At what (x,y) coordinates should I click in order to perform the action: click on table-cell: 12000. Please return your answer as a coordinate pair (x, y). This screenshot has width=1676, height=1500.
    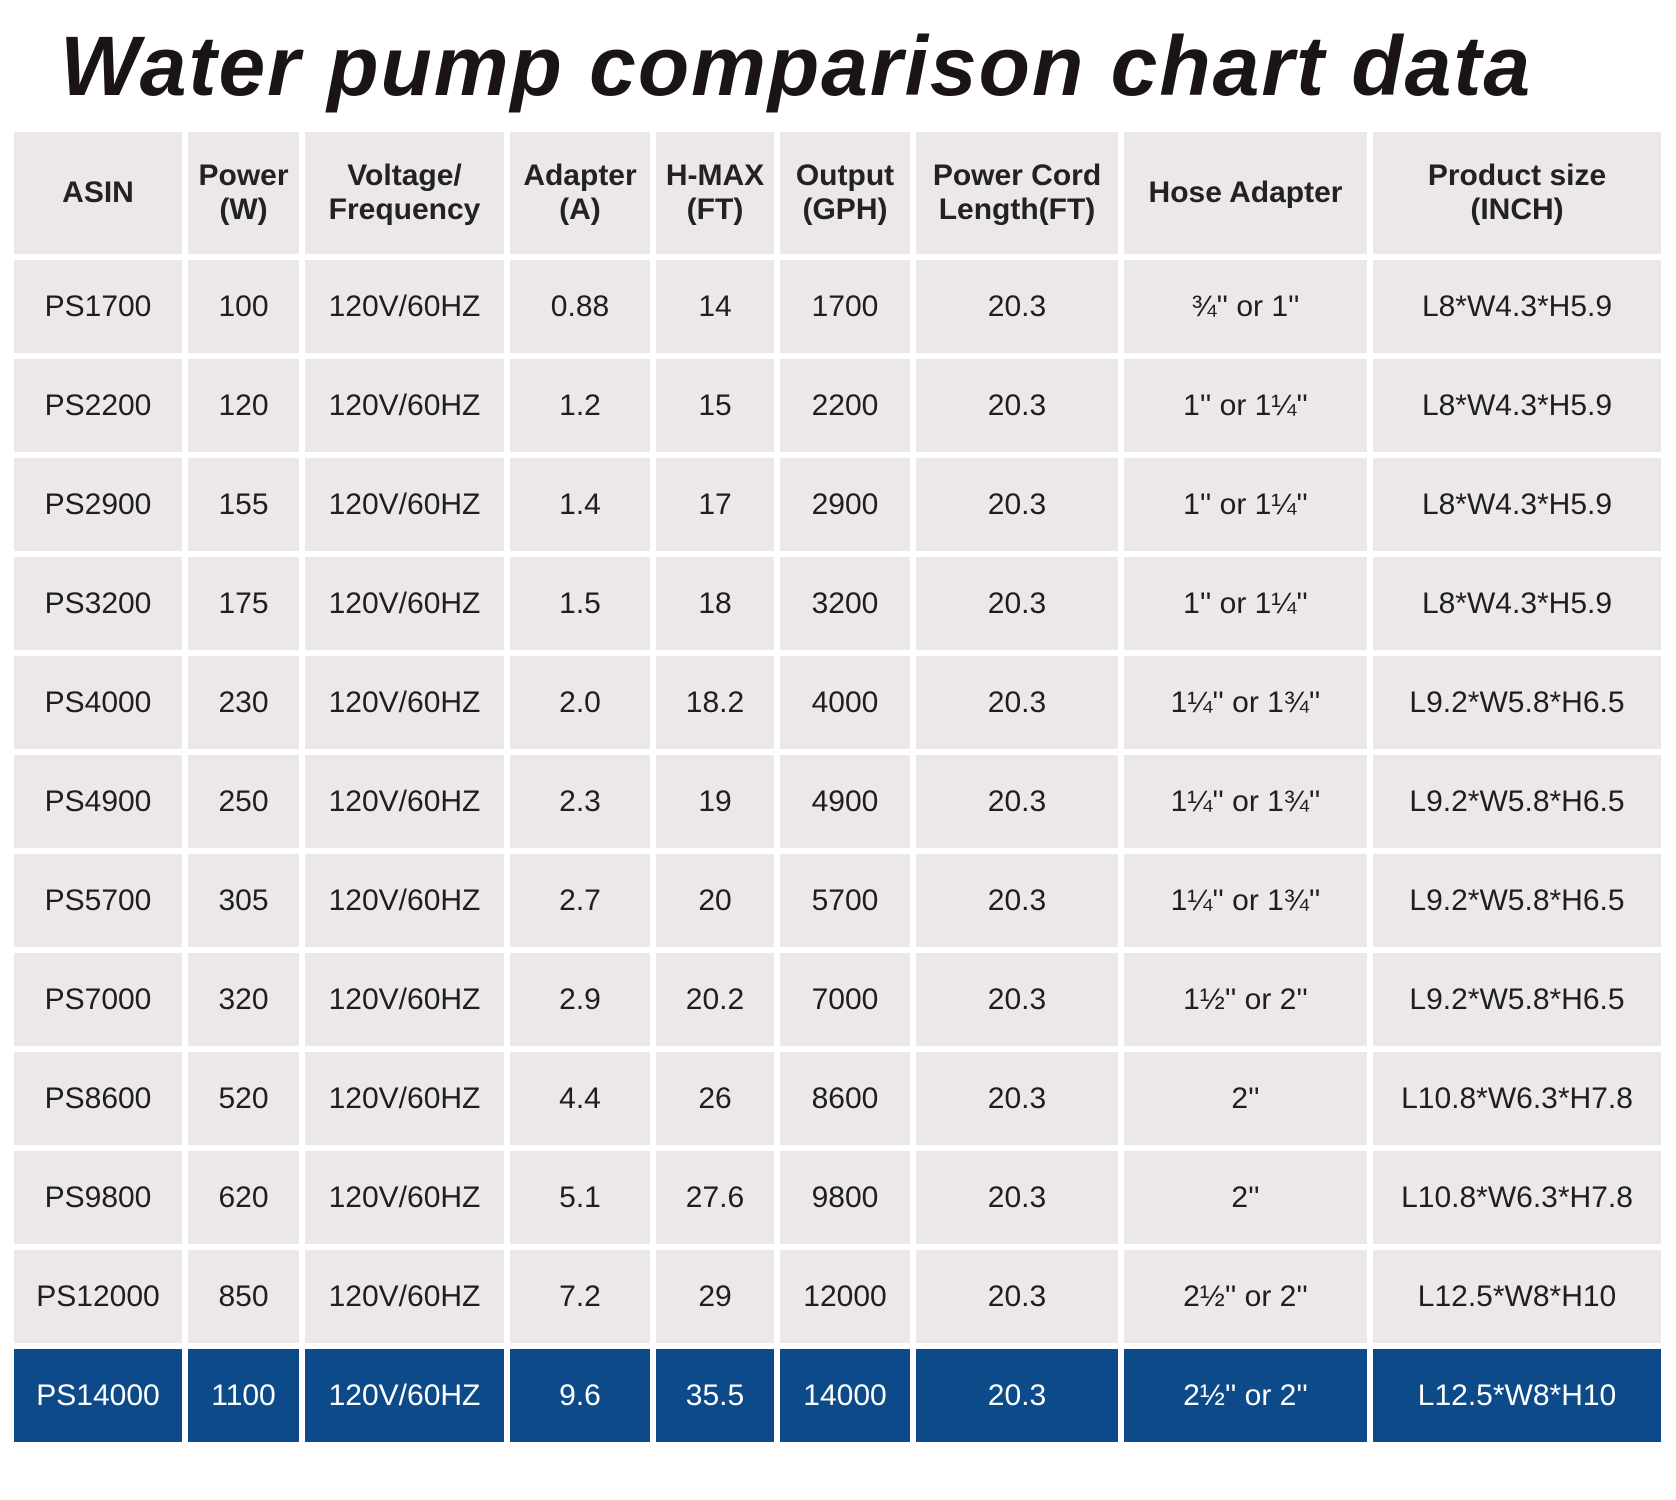
    Looking at the image, I should click on (845, 1296).